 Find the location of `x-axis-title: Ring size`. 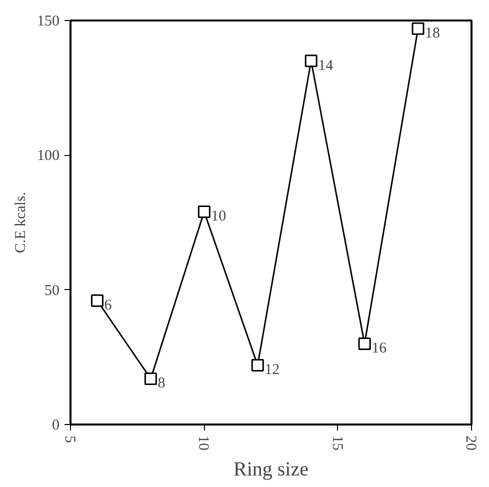

x-axis-title: Ring size is located at coordinates (271, 469).